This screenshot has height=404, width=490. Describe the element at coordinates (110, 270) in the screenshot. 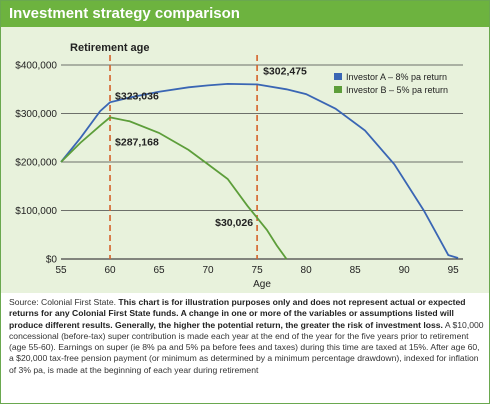

I see `x-tick-label: 60` at that location.